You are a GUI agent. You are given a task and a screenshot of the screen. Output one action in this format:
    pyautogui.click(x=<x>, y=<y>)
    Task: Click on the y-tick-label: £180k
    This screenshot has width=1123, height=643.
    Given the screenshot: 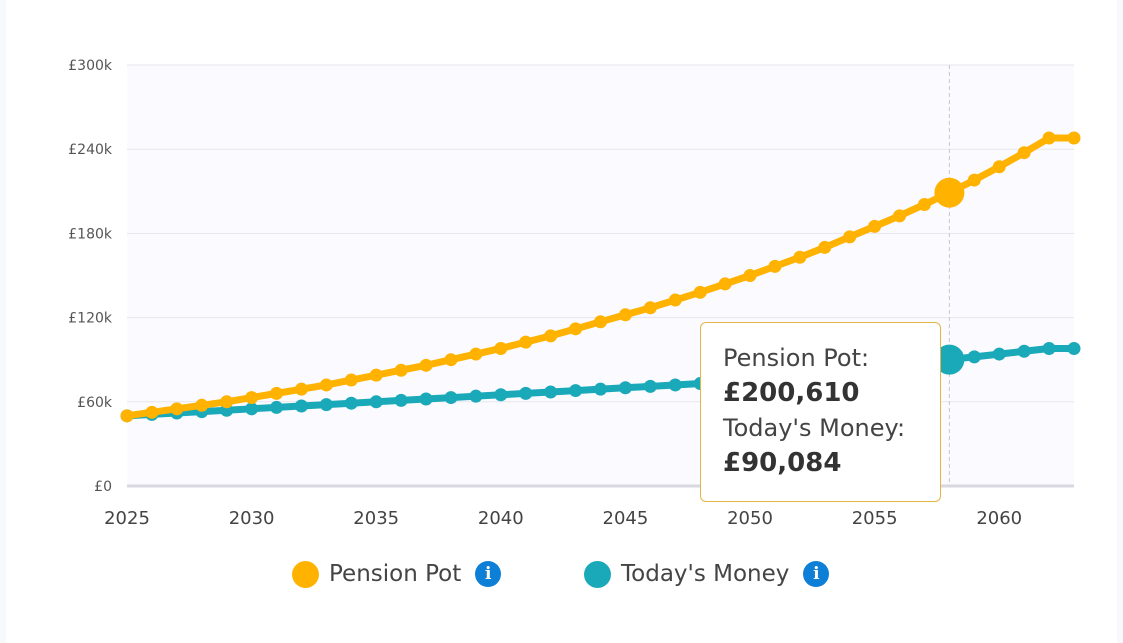 What is the action you would take?
    pyautogui.click(x=90, y=234)
    